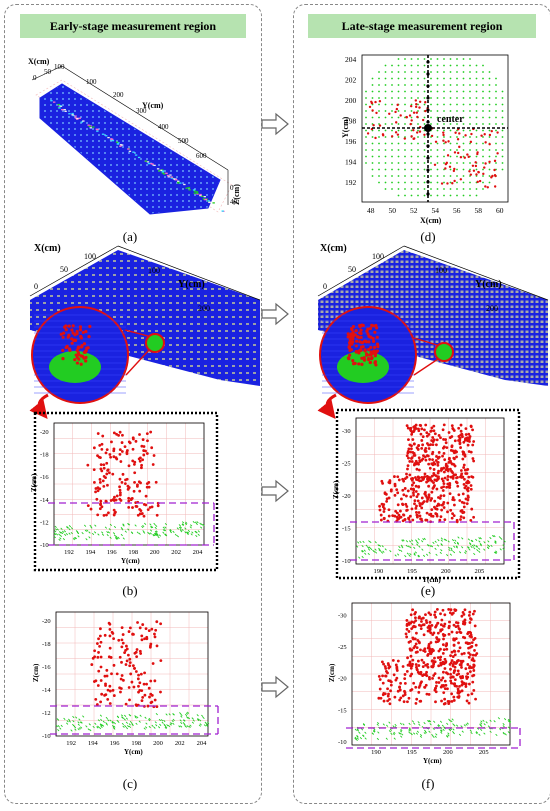  Describe the element at coordinates (457, 210) in the screenshot. I see `panel-d-x-tick: 56` at that location.